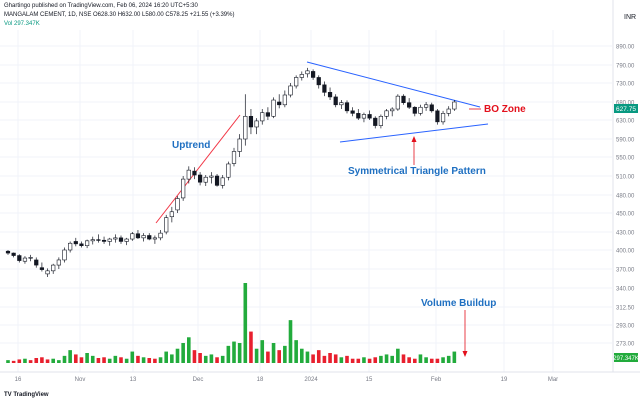 The height and width of the screenshot is (402, 640). What do you see at coordinates (369, 380) in the screenshot?
I see `x-tick-label: 15` at bounding box center [369, 380].